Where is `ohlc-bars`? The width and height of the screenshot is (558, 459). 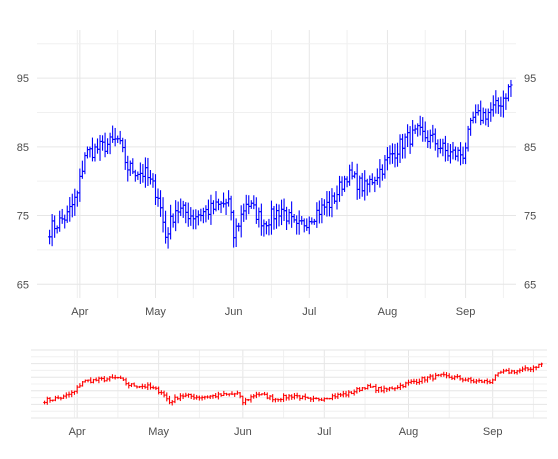
ohlc-bars is located at coordinates (293, 384).